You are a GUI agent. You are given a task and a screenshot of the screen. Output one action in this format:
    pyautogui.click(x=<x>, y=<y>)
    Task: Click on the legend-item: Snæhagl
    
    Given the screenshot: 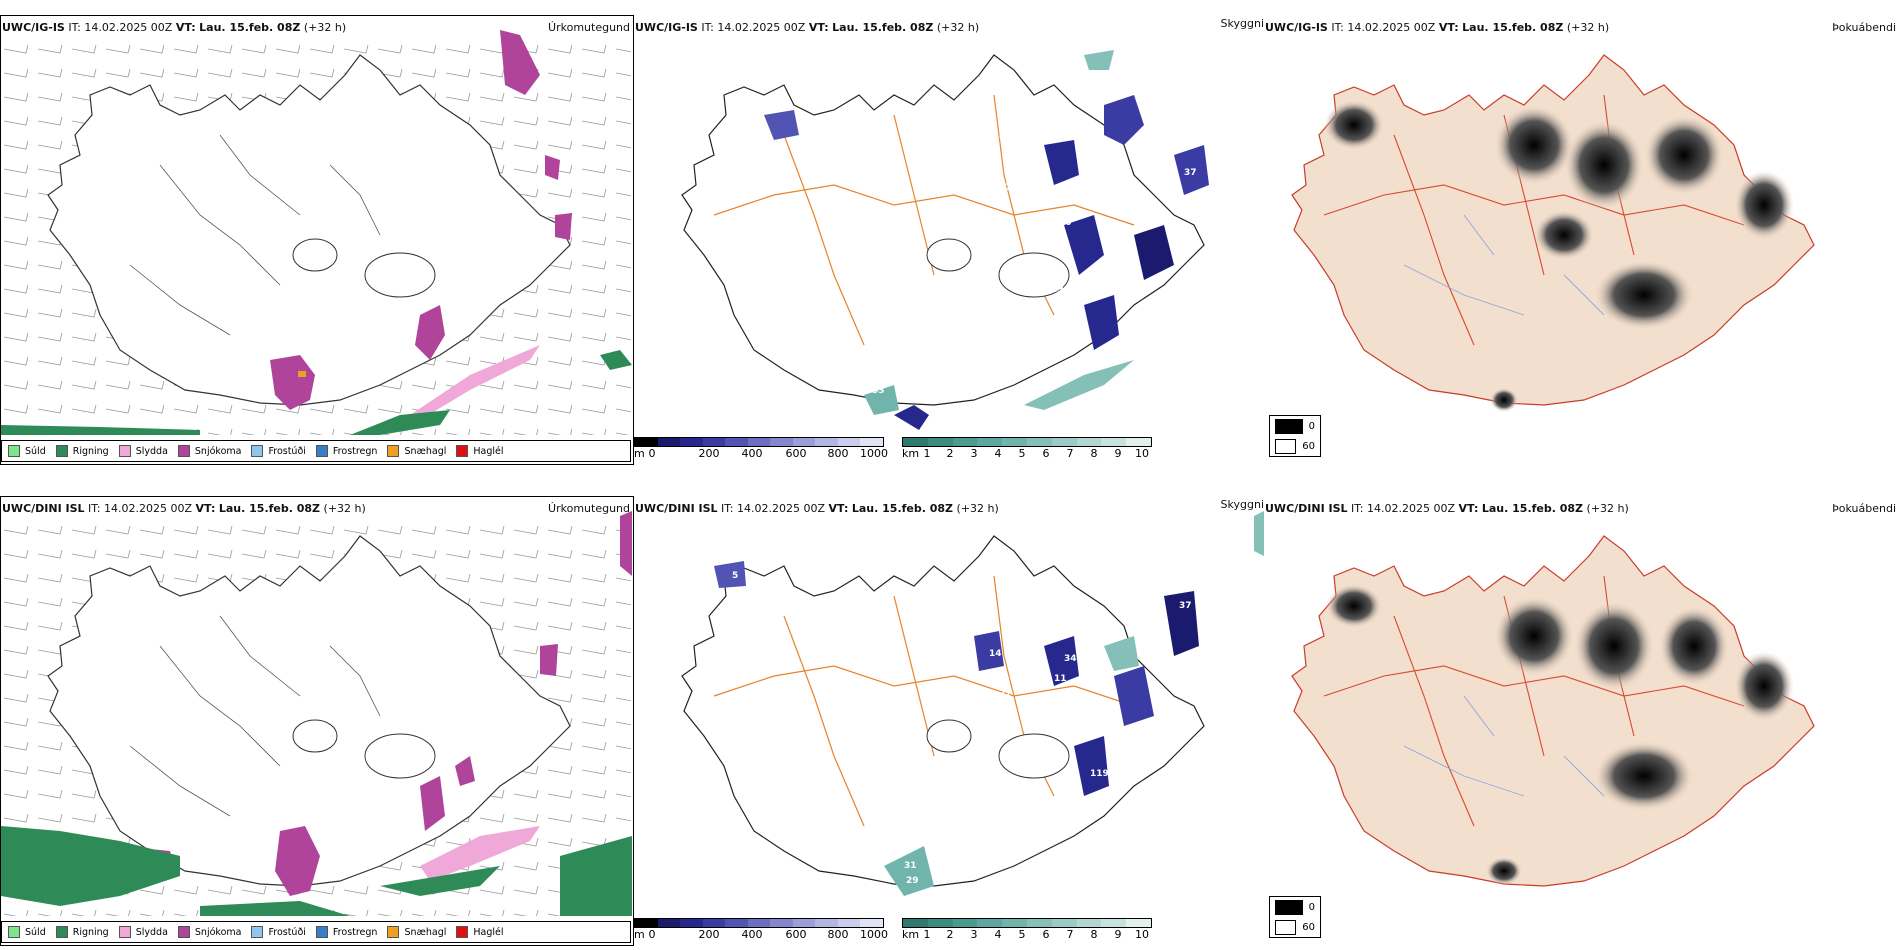 What is the action you would take?
    pyautogui.click(x=416, y=932)
    